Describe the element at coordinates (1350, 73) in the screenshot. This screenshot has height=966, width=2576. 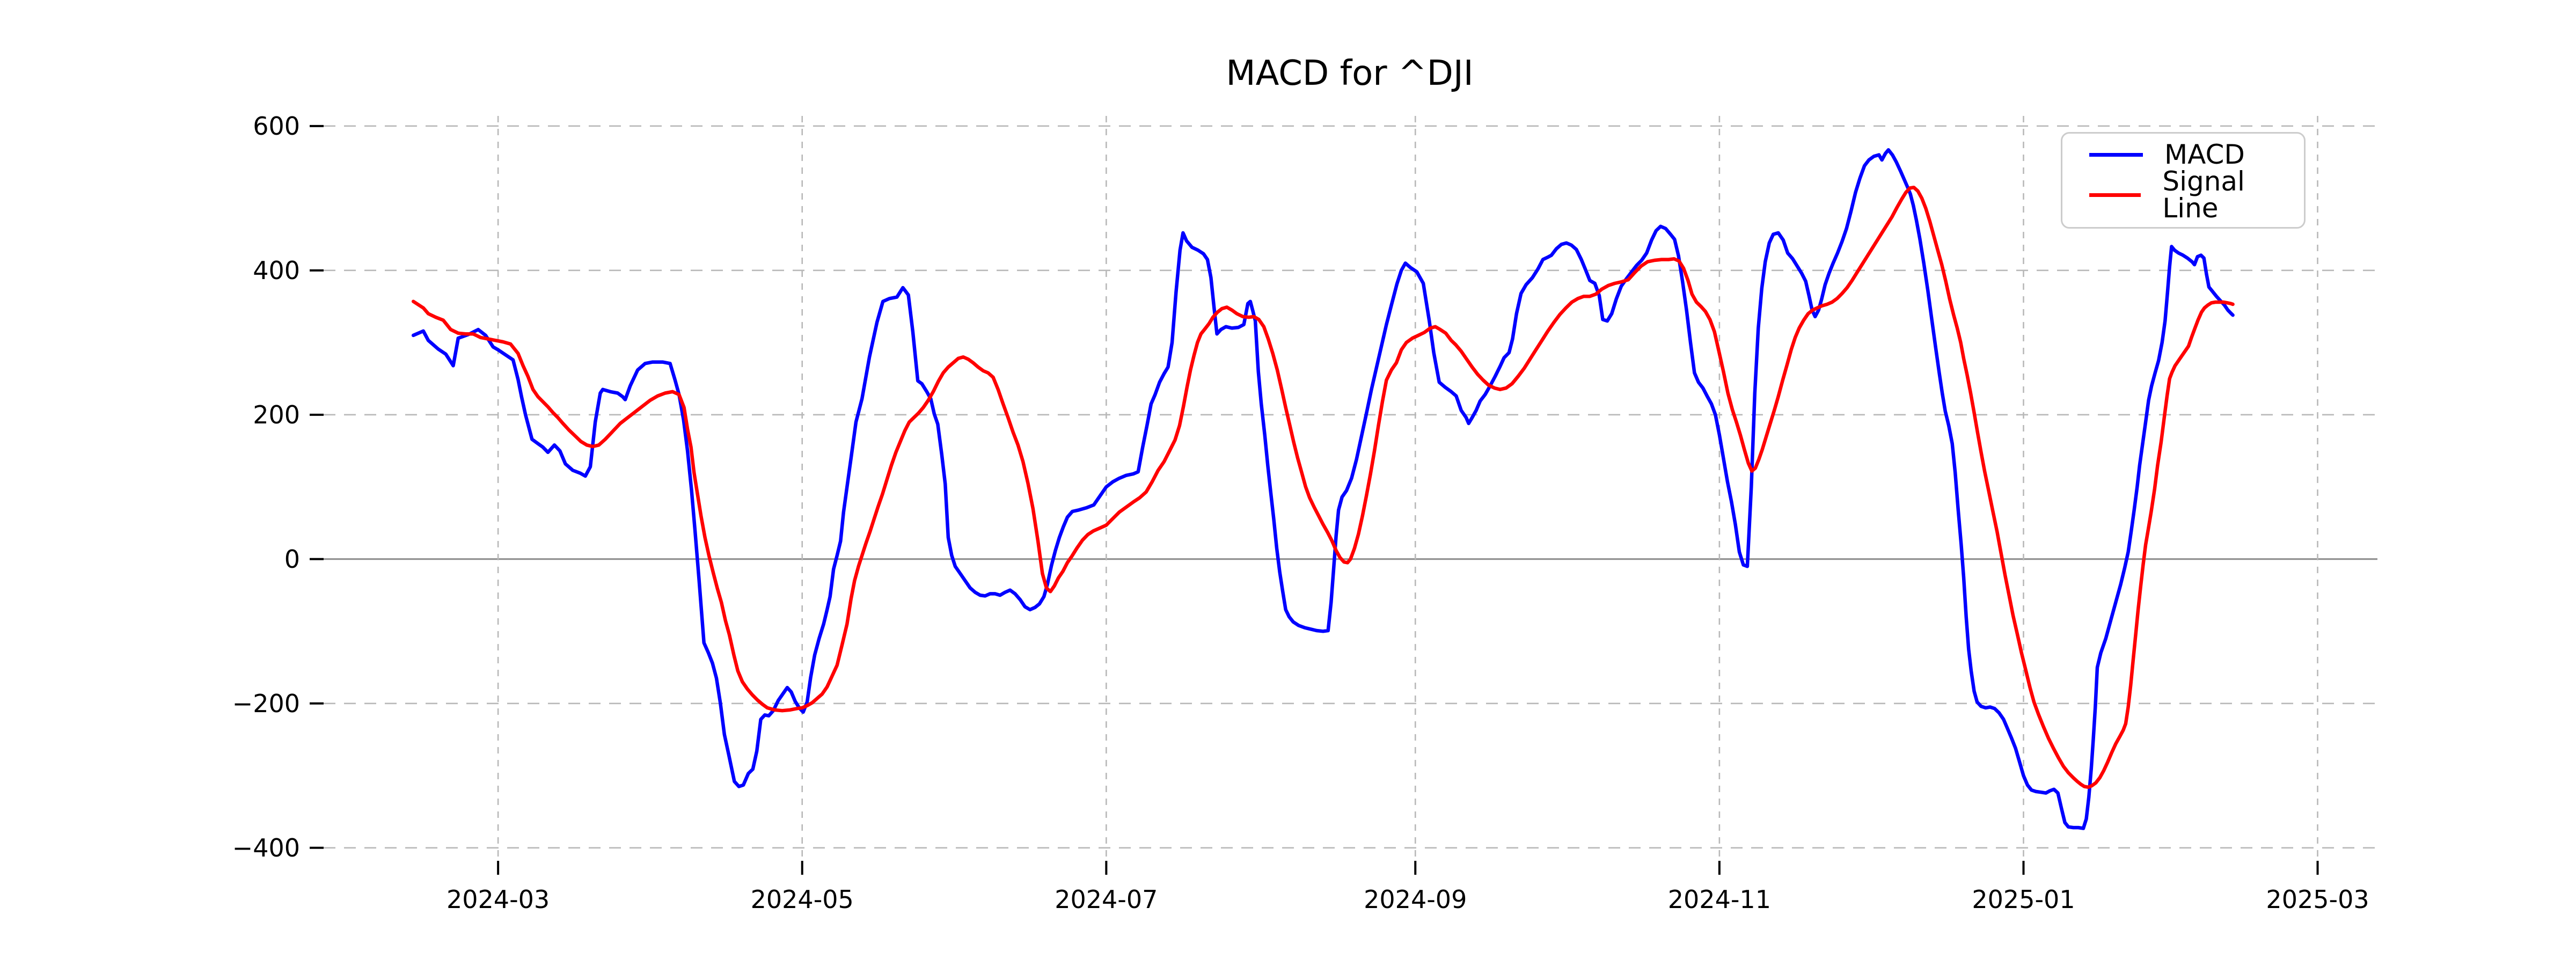
I see `chart-title: MACD for ^DJI` at that location.